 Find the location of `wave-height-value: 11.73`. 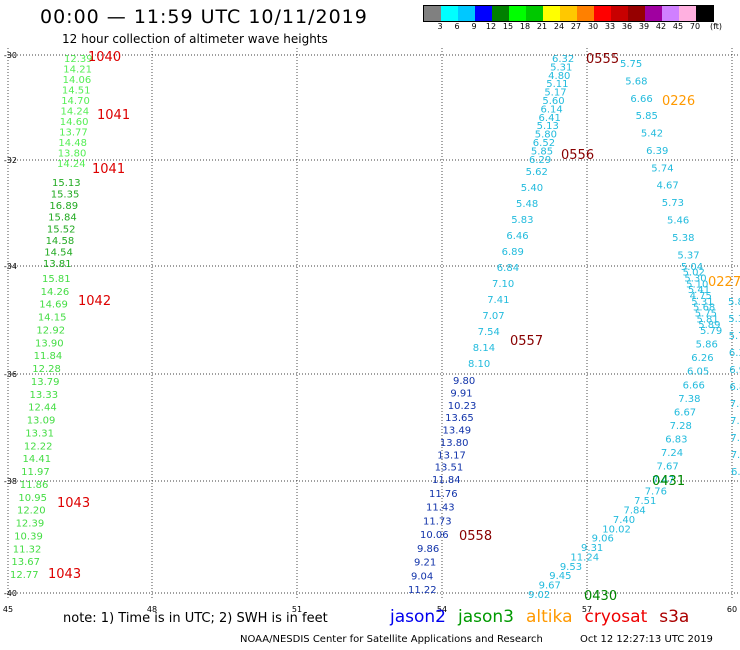

wave-height-value: 11.73 is located at coordinates (437, 521).